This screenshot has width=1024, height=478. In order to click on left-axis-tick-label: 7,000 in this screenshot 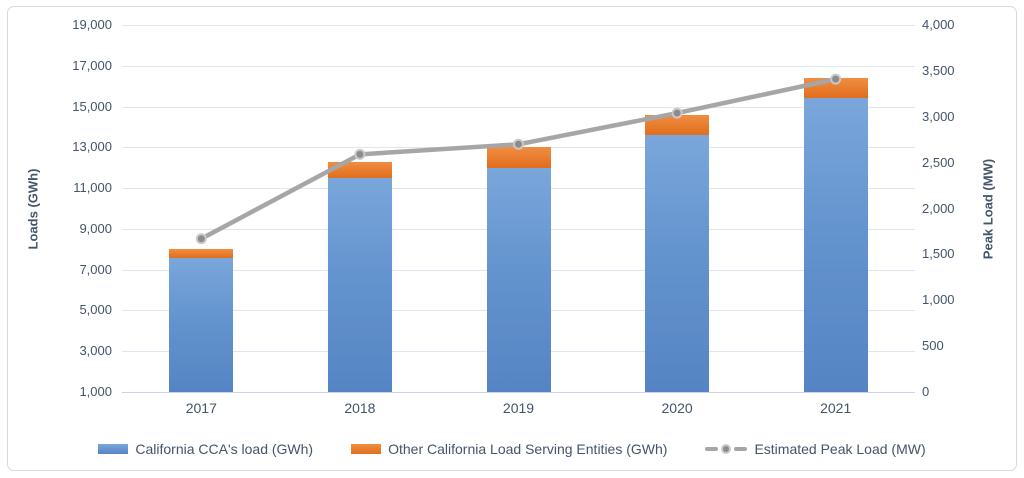, I will do `click(95, 269)`.